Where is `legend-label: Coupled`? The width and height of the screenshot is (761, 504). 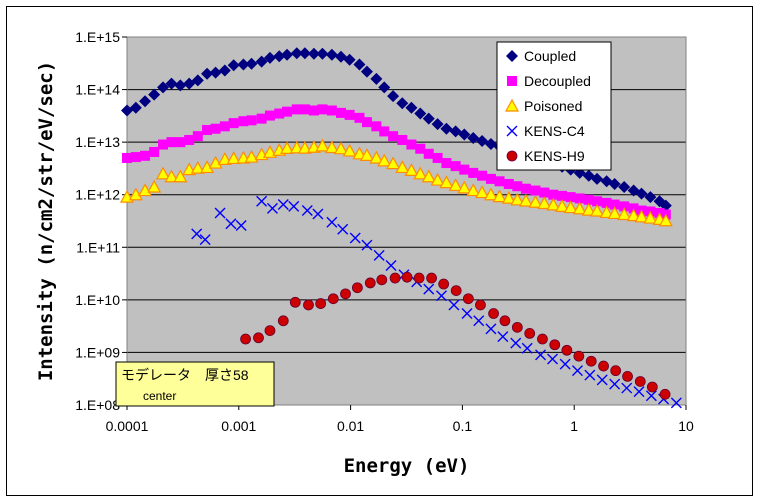
legend-label: Coupled is located at coordinates (550, 56).